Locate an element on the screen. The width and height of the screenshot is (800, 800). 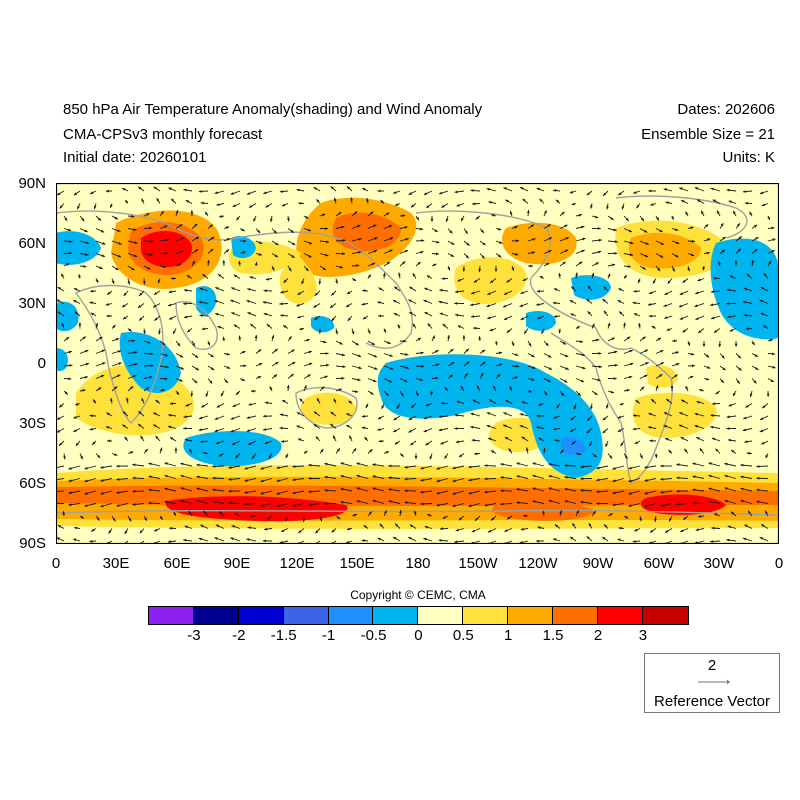
reference-vector-label: Reference Vector is located at coordinates (712, 701).